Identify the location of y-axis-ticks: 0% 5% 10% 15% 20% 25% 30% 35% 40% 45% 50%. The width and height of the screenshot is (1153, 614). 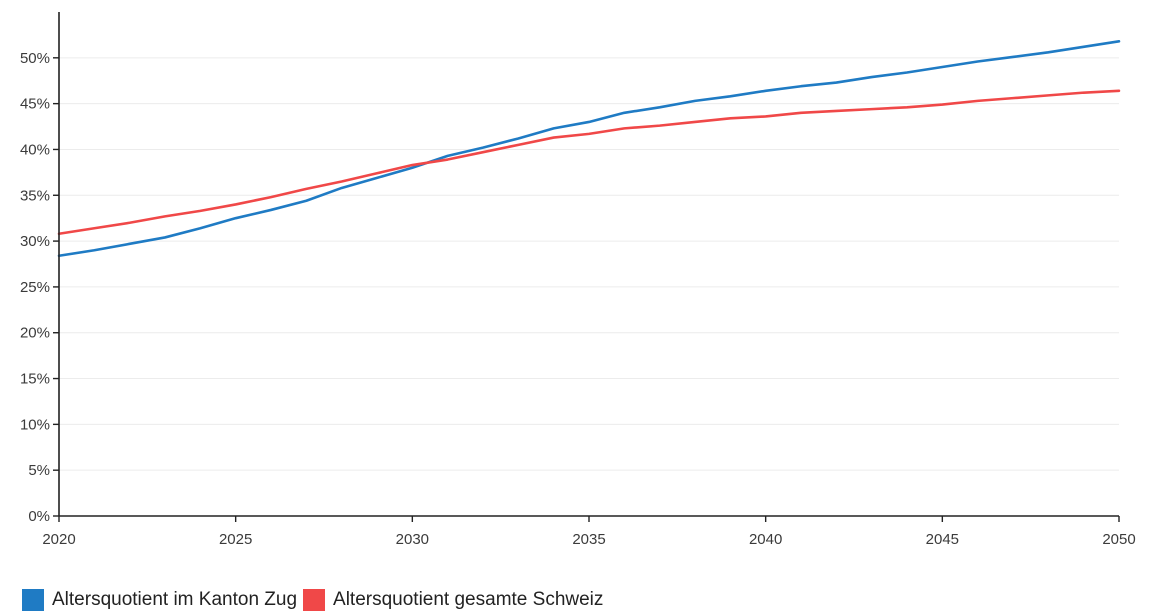
(39, 287).